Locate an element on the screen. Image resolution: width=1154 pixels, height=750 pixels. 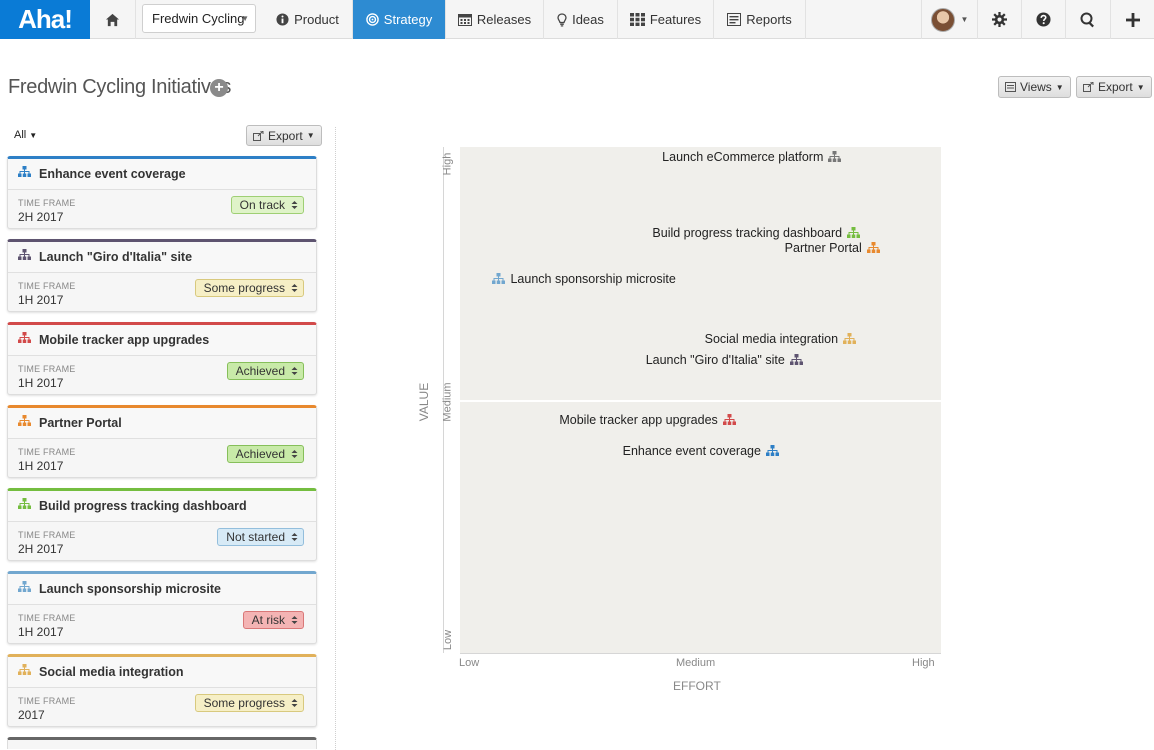
add-button is located at coordinates (1132, 19).